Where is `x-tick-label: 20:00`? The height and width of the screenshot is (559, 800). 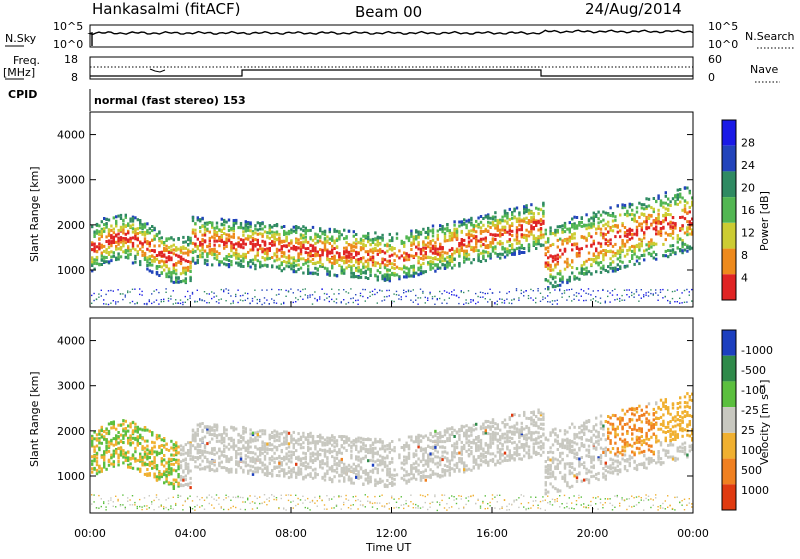
x-tick-label: 20:00 is located at coordinates (593, 533).